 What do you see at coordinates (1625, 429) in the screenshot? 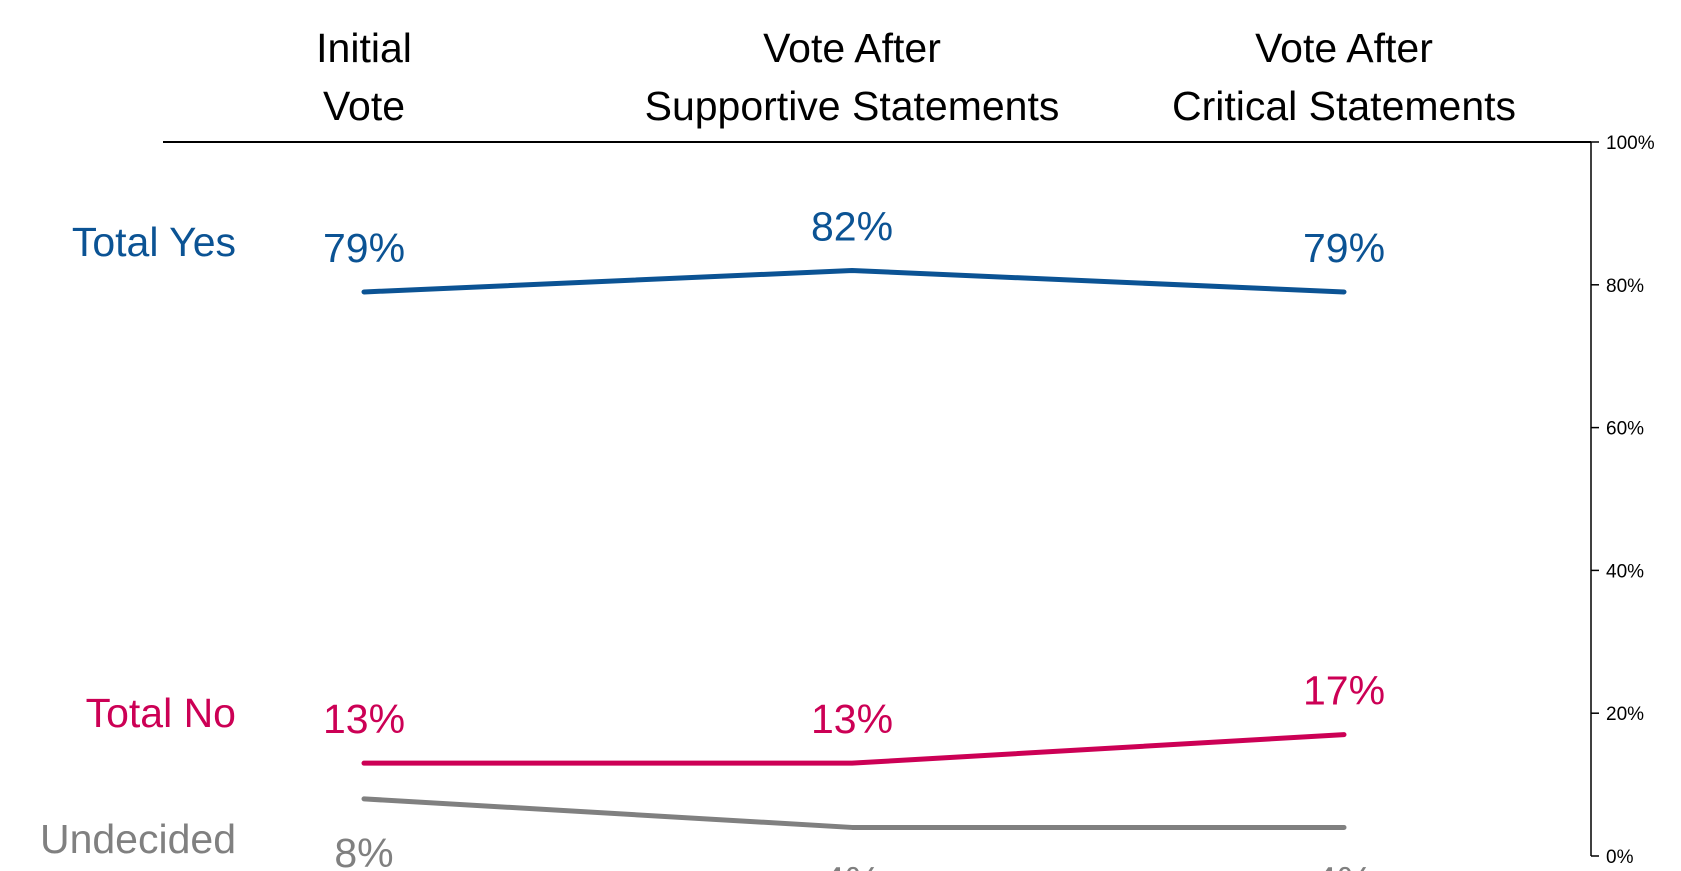
I see `y-tick-label: 60%` at bounding box center [1625, 429].